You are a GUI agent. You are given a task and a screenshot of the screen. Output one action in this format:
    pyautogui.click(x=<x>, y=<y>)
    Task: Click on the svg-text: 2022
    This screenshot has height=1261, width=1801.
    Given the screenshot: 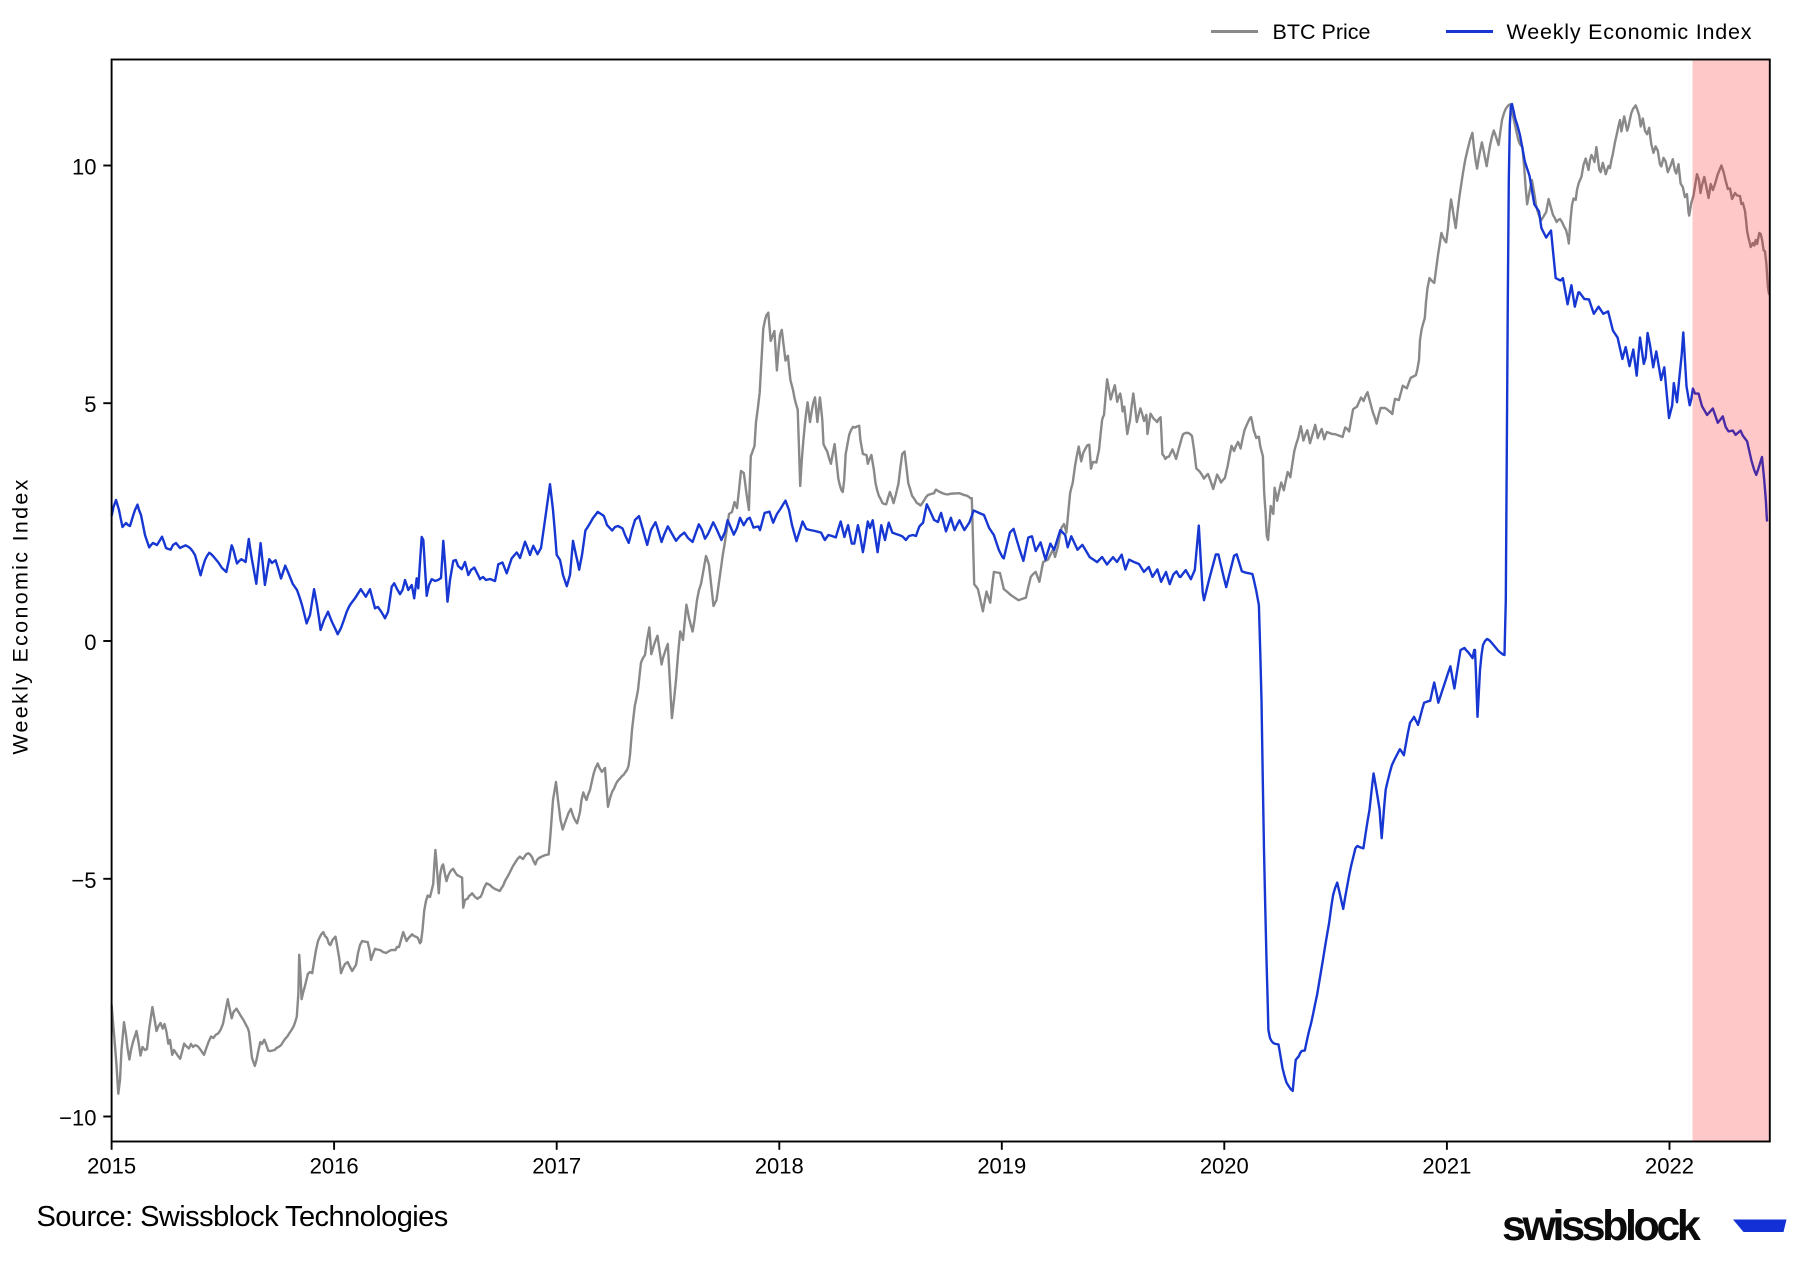 What is the action you would take?
    pyautogui.click(x=1669, y=1166)
    